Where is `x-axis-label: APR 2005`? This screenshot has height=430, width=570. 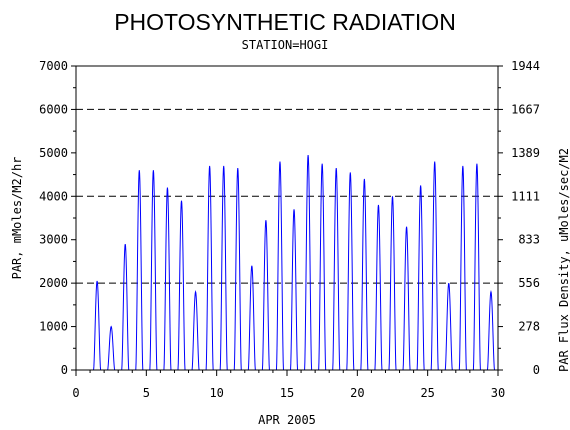
x-axis-label: APR 2005 is located at coordinates (287, 420).